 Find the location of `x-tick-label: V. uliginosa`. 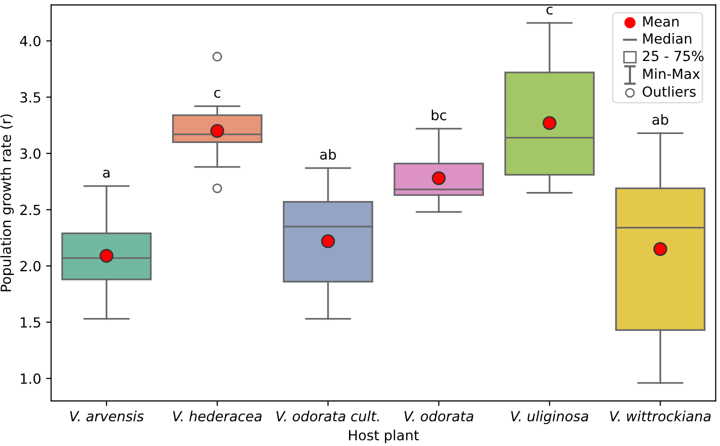

x-tick-label: V. uliginosa is located at coordinates (549, 417).